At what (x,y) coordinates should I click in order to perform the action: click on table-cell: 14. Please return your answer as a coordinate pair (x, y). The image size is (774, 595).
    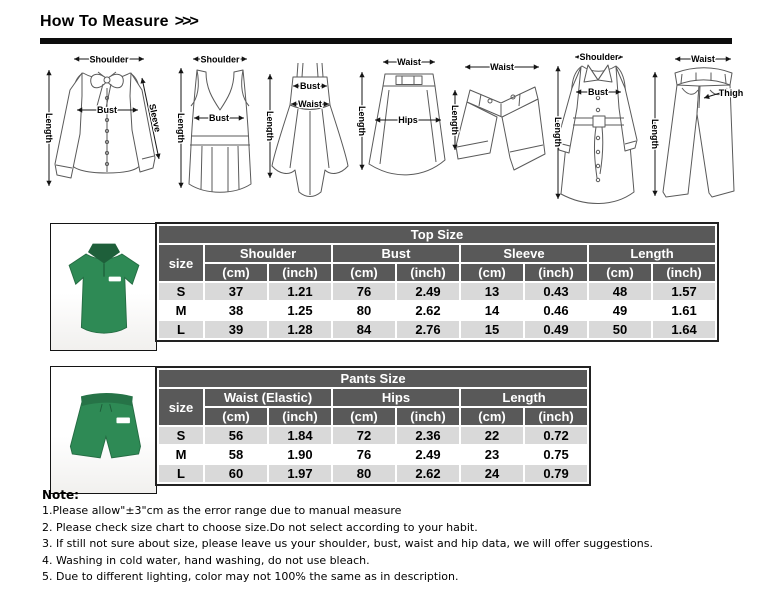
    Looking at the image, I should click on (492, 310).